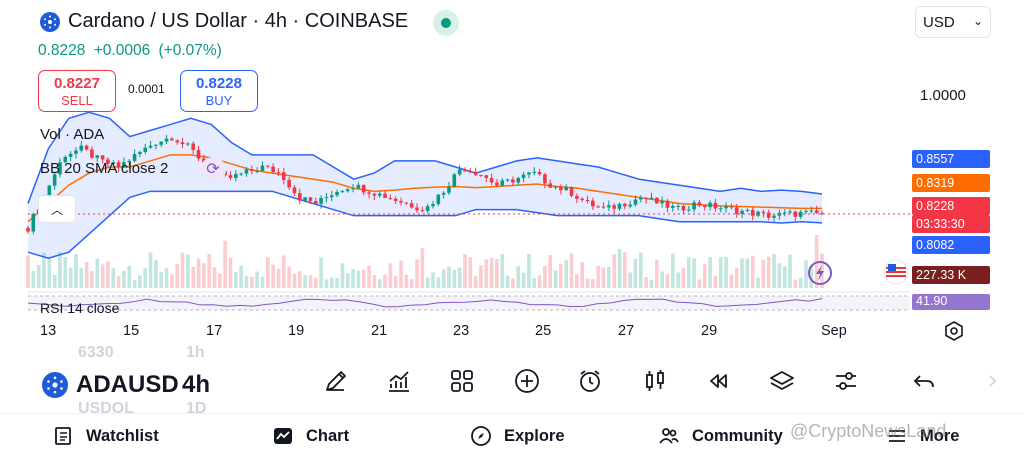 The image size is (1024, 461). What do you see at coordinates (72, 134) in the screenshot?
I see `volume-legend: Vol · ADA` at bounding box center [72, 134].